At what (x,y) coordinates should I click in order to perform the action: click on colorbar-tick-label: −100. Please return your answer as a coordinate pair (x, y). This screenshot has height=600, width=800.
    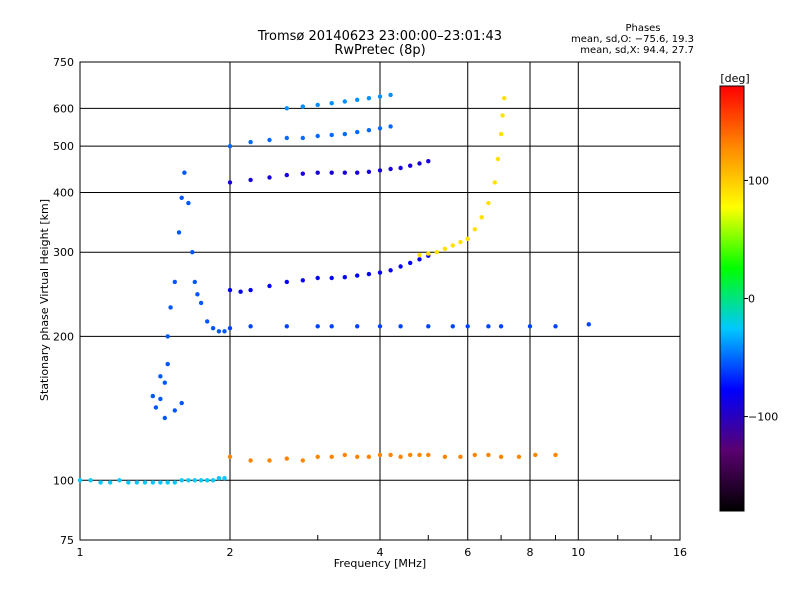
    Looking at the image, I should click on (763, 417).